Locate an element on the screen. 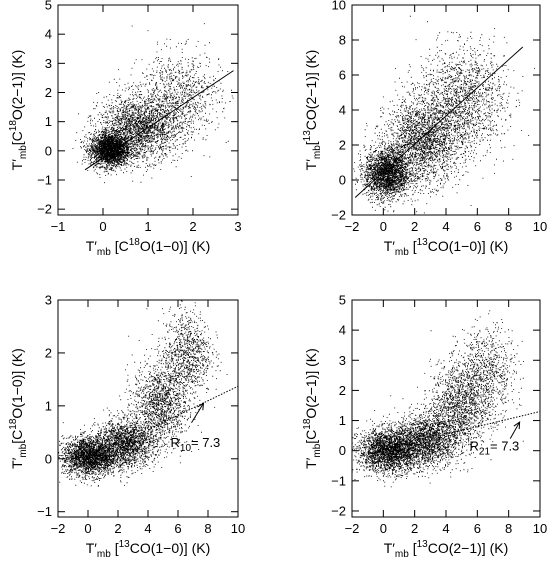 The height and width of the screenshot is (567, 550). y-tick-label: 10 is located at coordinates (339, 6).